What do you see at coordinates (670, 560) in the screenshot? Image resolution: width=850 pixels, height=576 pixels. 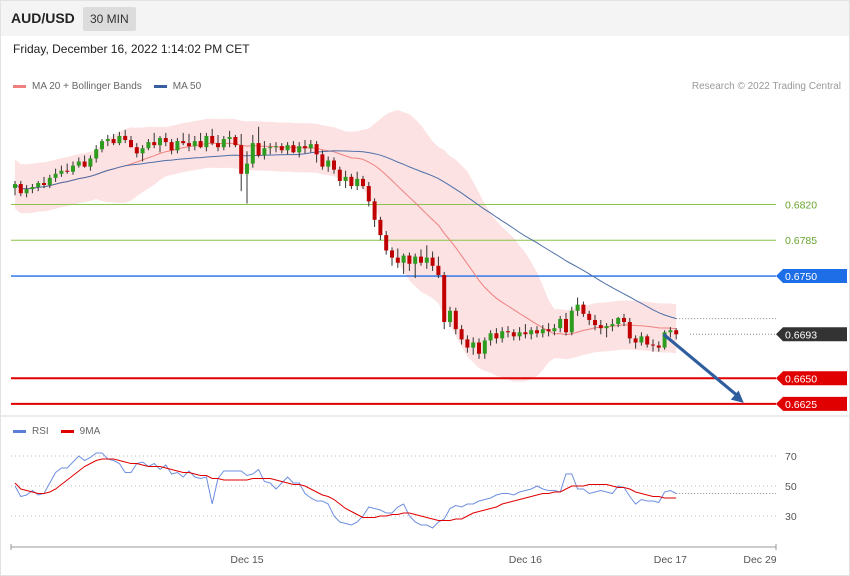 I see `x-tick-Dec-17: Dec 17` at bounding box center [670, 560].